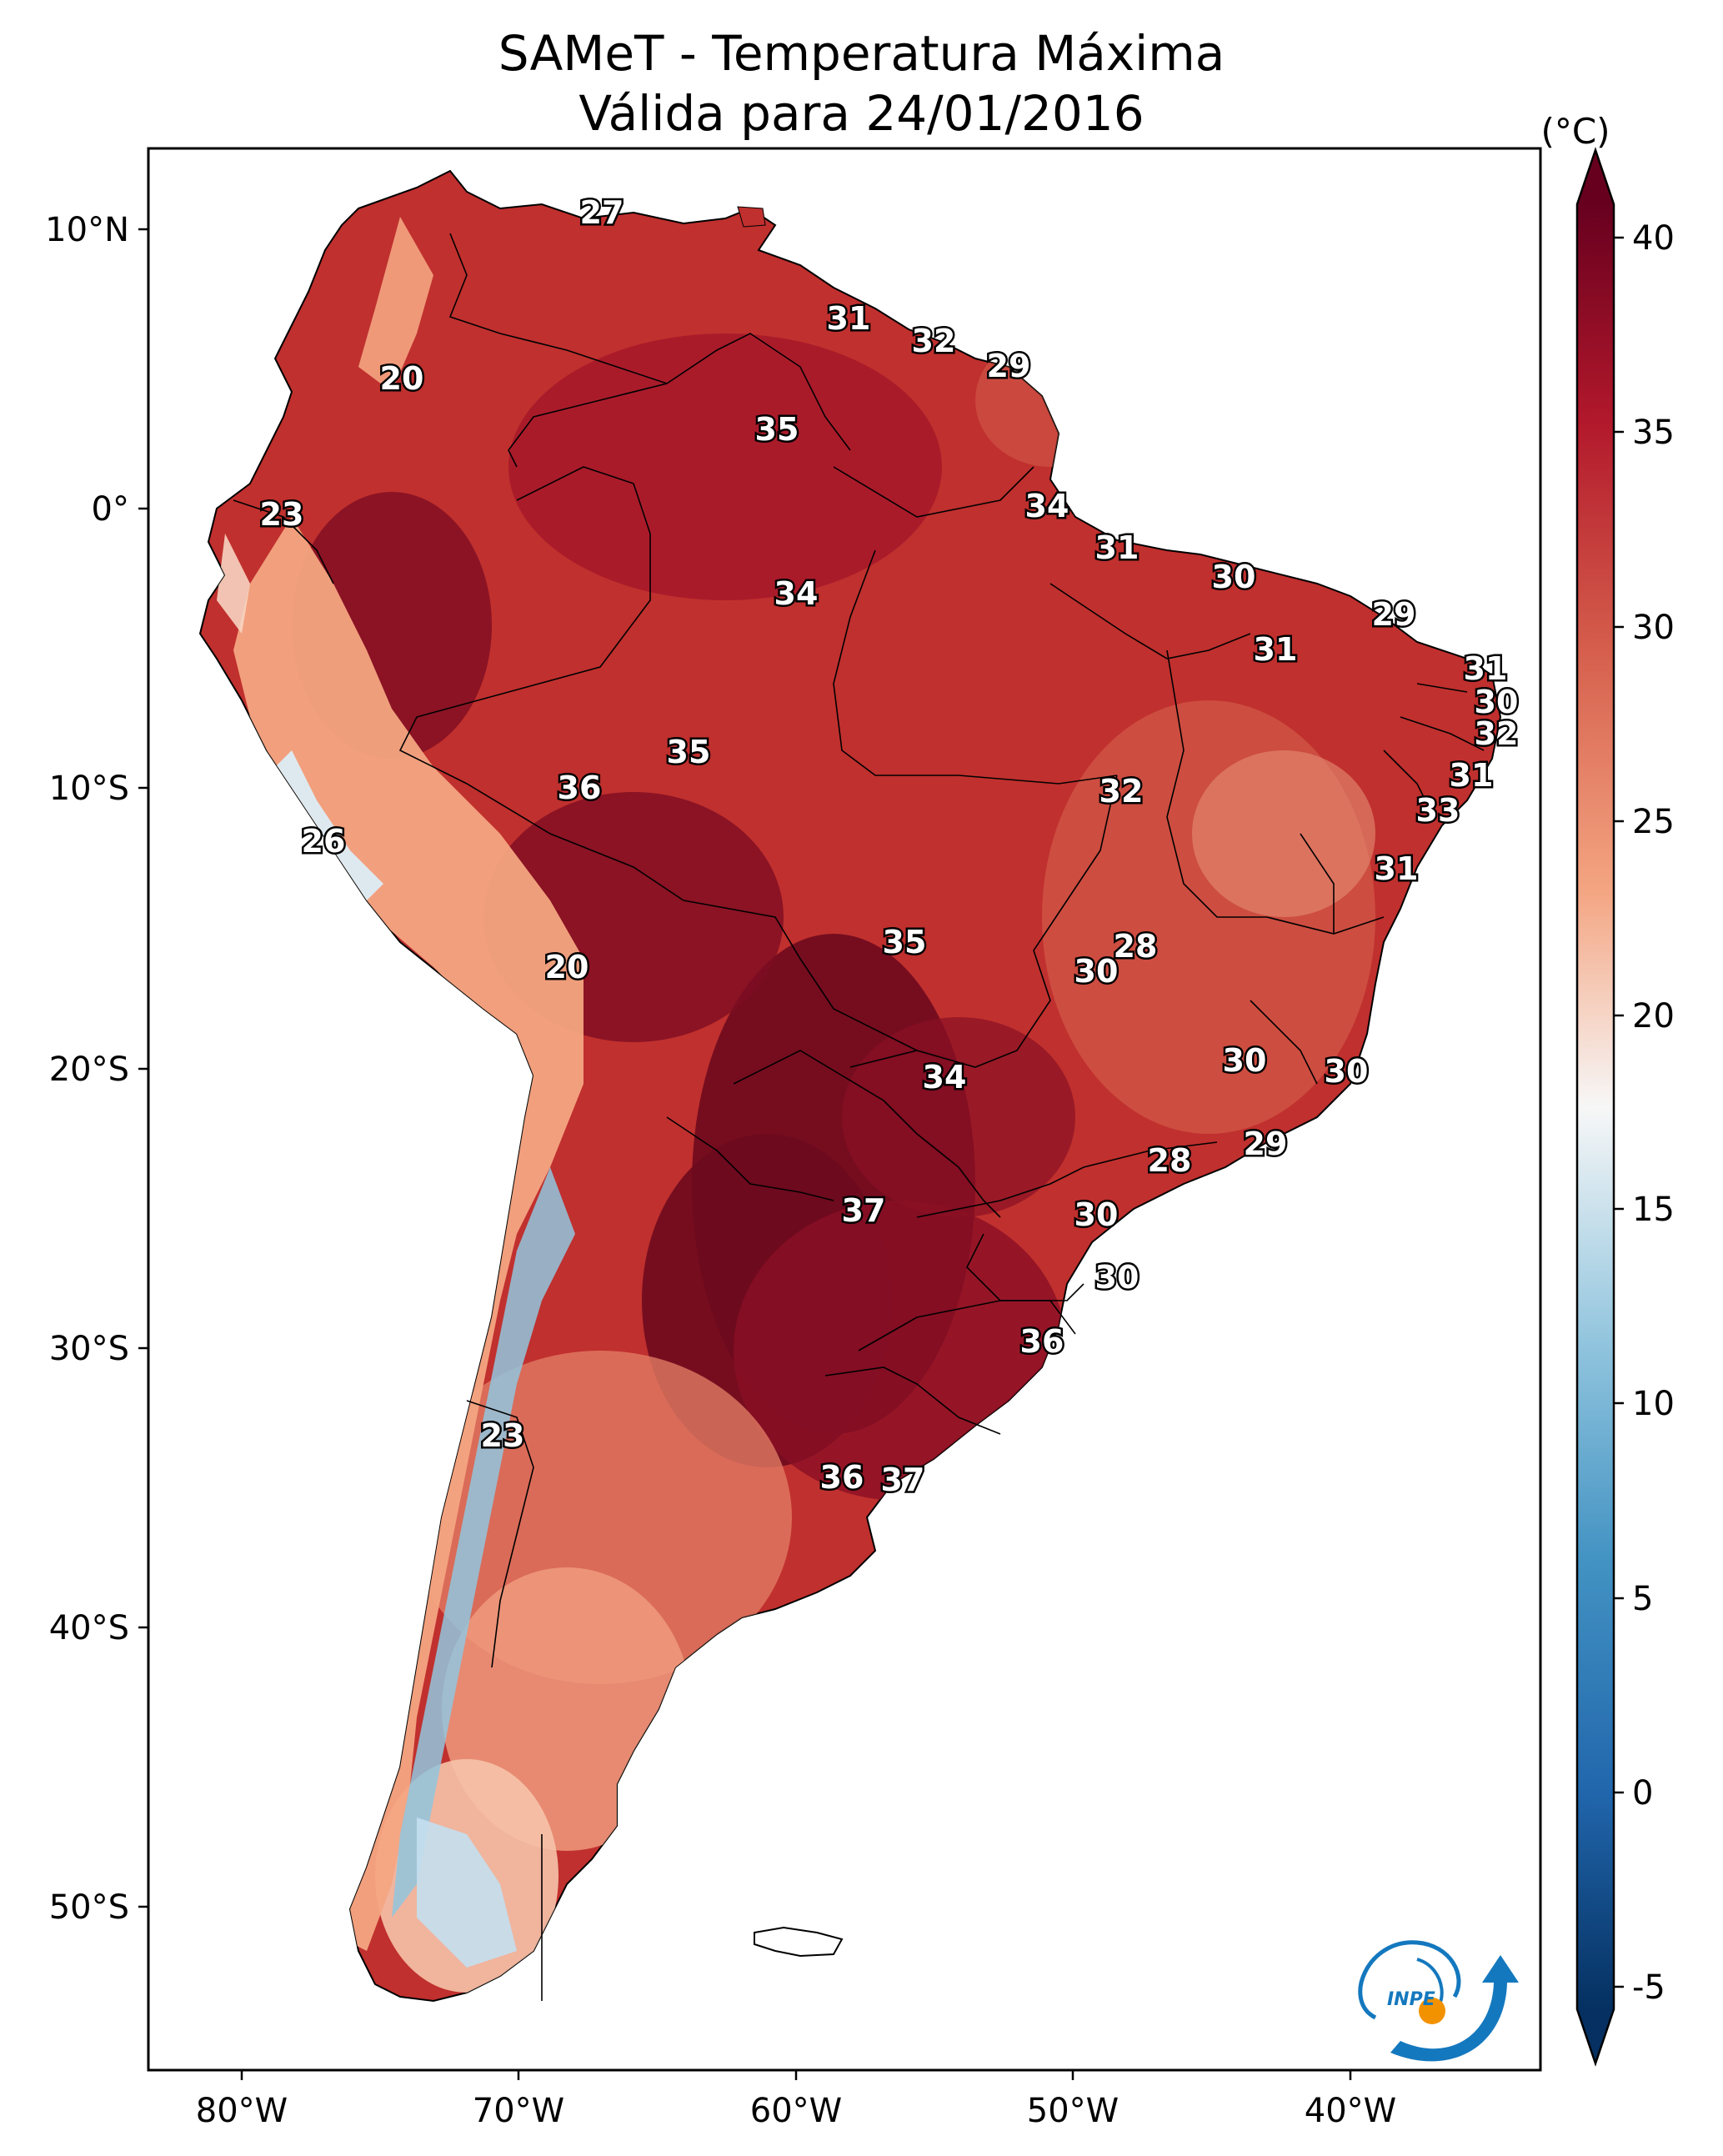  Describe the element at coordinates (1073, 2111) in the screenshot. I see `lon-label-50w: 50°W` at that location.